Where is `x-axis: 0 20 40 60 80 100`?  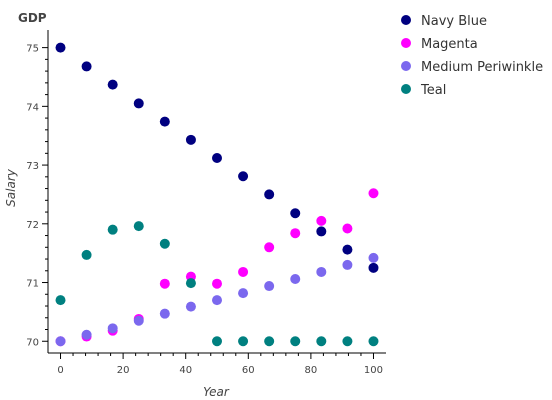
x-axis: 0 20 40 60 80 100 is located at coordinates (217, 364).